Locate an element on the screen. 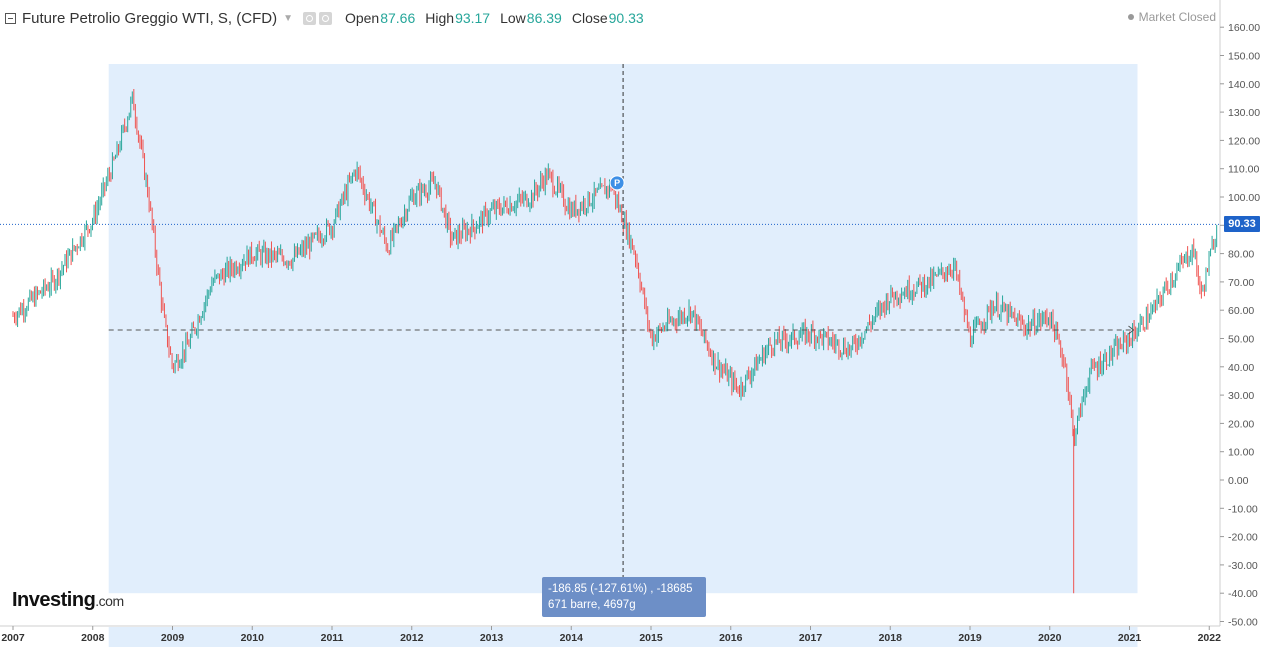 This screenshot has width=1269, height=647. y-tick-label: 10.00 is located at coordinates (1241, 453).